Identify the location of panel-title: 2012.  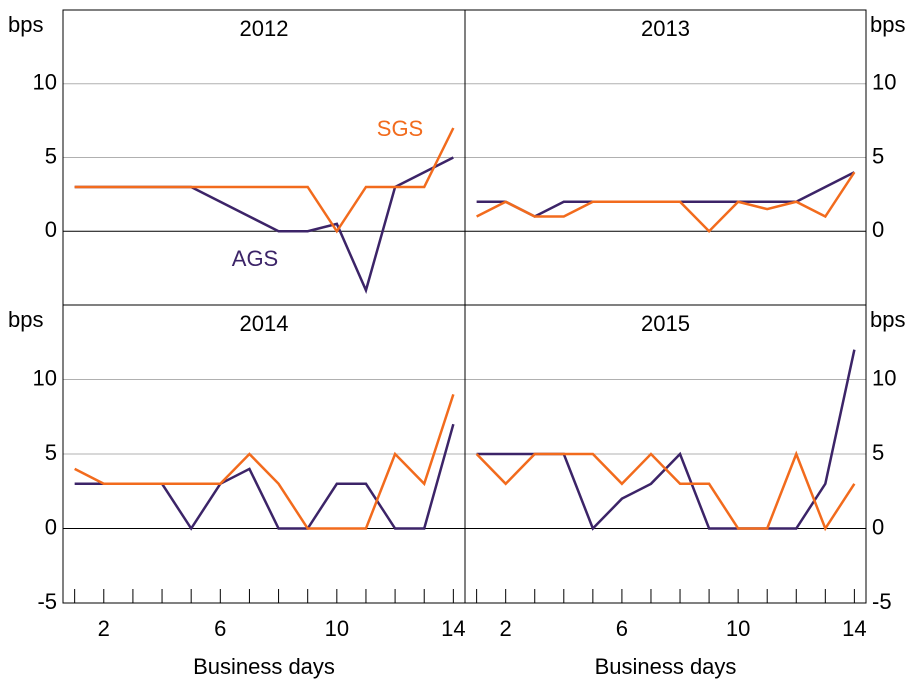
(264, 28).